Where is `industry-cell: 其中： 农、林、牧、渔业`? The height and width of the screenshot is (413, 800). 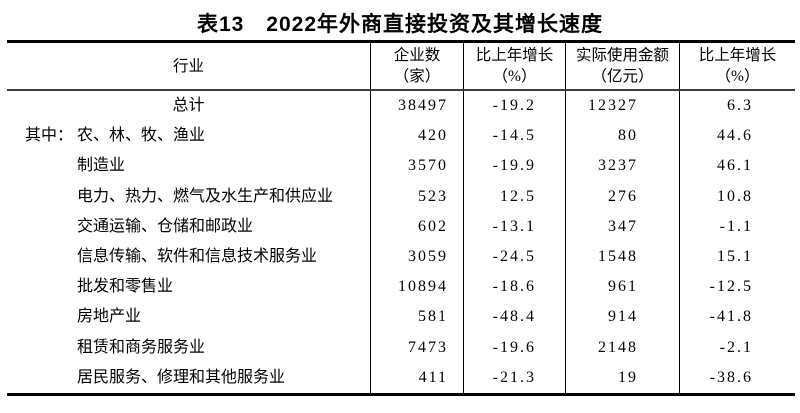
industry-cell: 其中： 农、林、牧、渔业 is located at coordinates (188, 136).